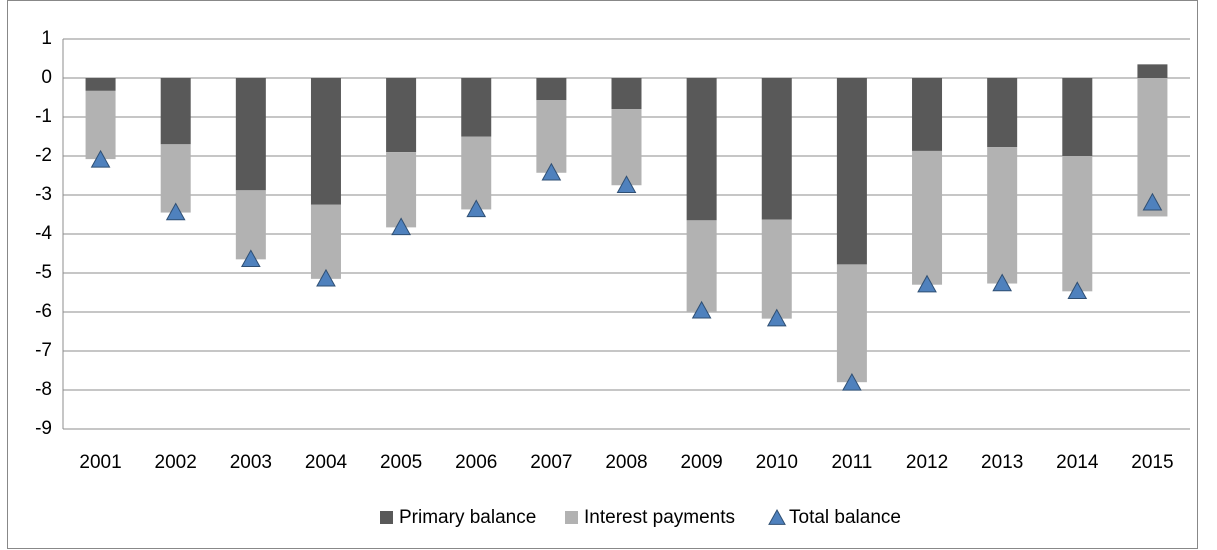 Image resolution: width=1217 pixels, height=550 pixels. What do you see at coordinates (551, 462) in the screenshot?
I see `x-tick-label: 2007` at bounding box center [551, 462].